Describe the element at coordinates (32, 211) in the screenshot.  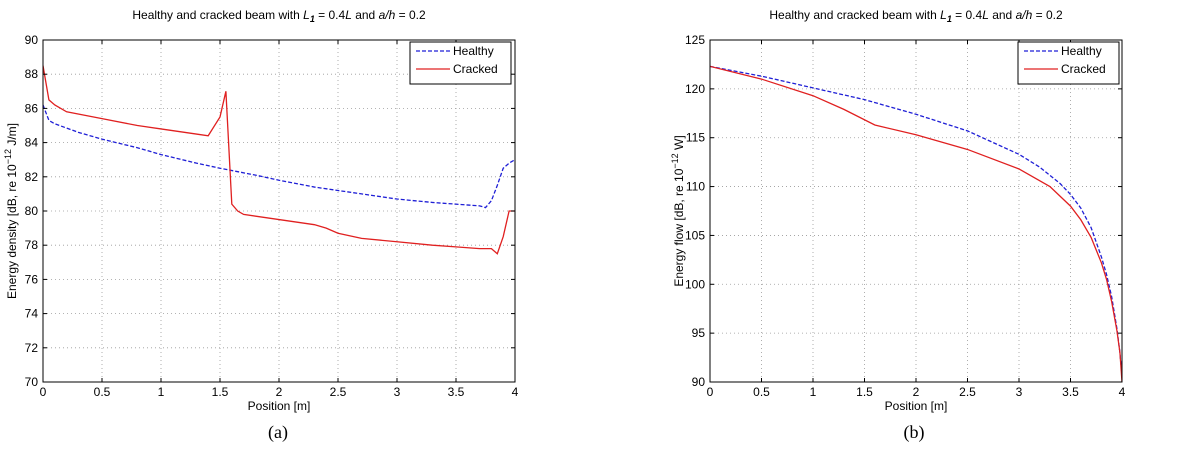
I see `y-tick-label: 80` at that location.